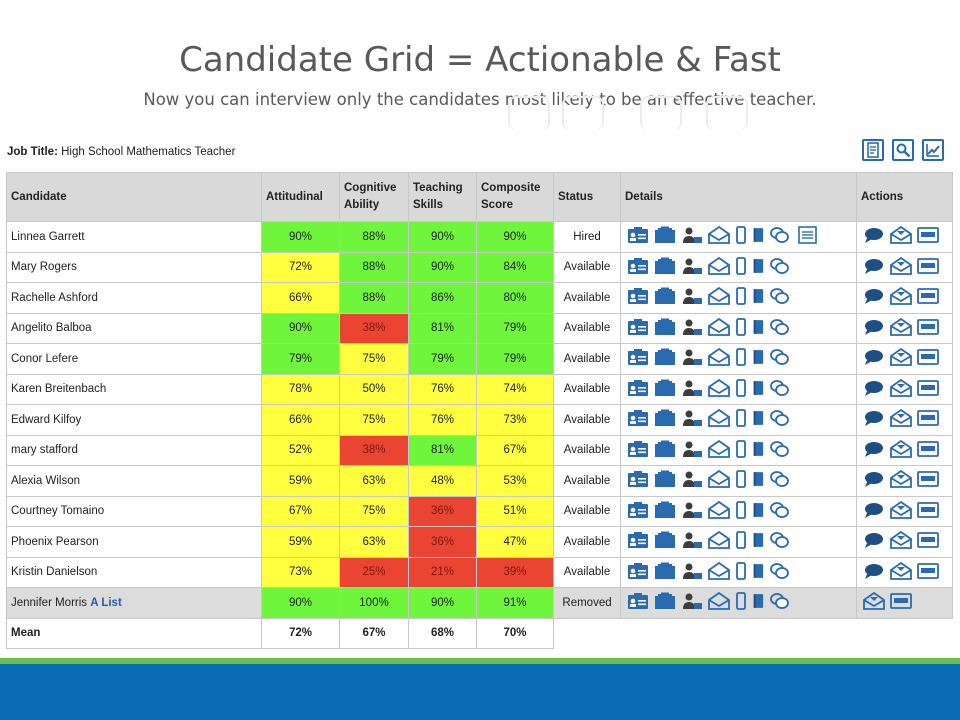  What do you see at coordinates (479, 481) in the screenshot?
I see `table-row: Alexia Wilson 59% 63% 48% 53% Available` at bounding box center [479, 481].